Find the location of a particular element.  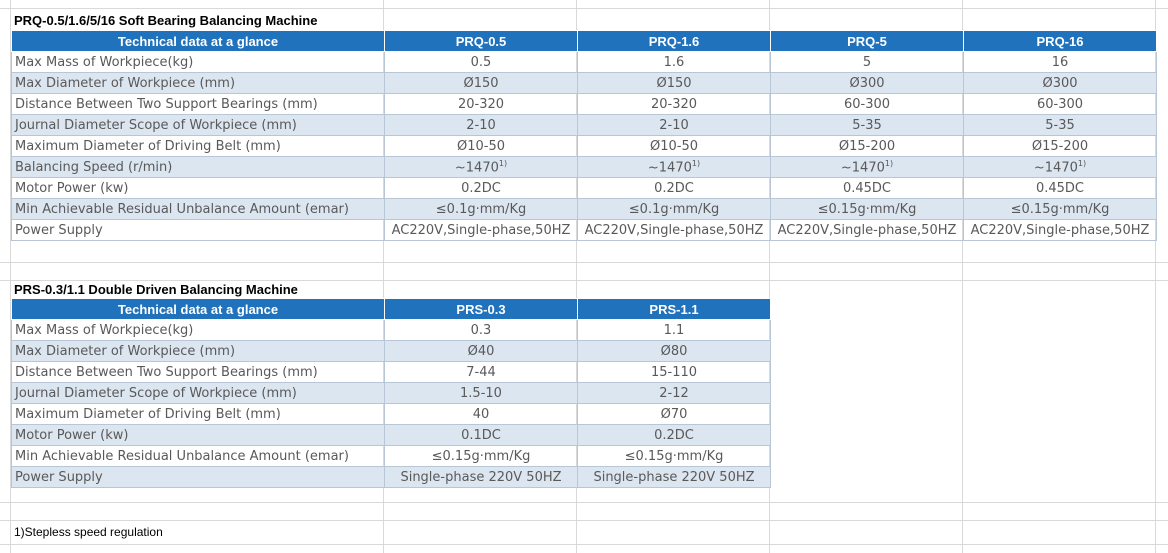

value-cell: 1.1 is located at coordinates (674, 330).